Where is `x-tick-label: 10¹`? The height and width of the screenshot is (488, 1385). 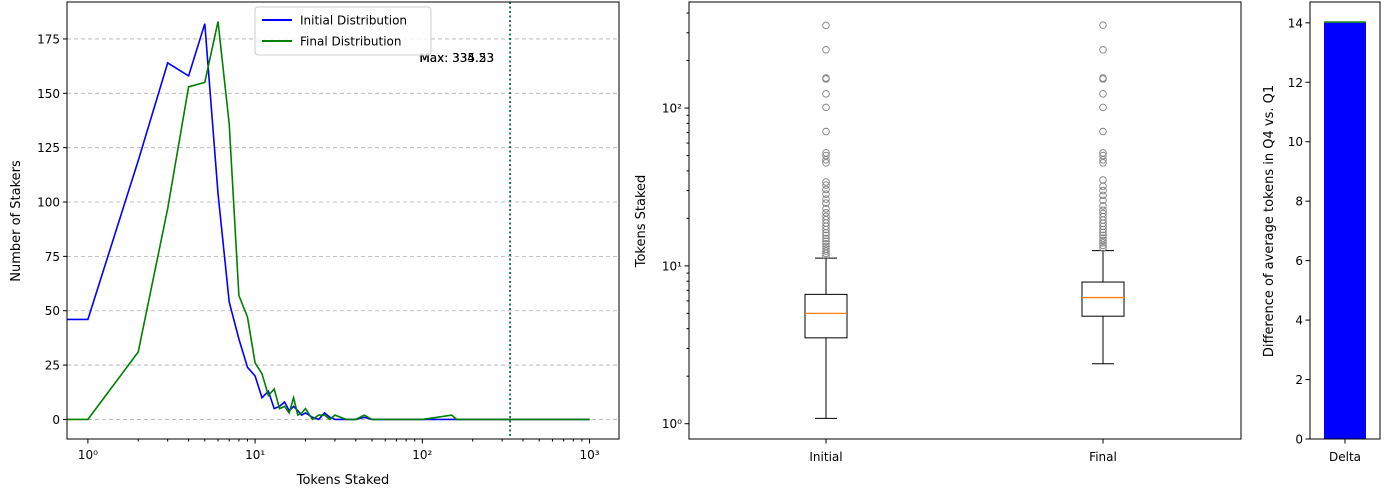
x-tick-label: 10¹ is located at coordinates (255, 455).